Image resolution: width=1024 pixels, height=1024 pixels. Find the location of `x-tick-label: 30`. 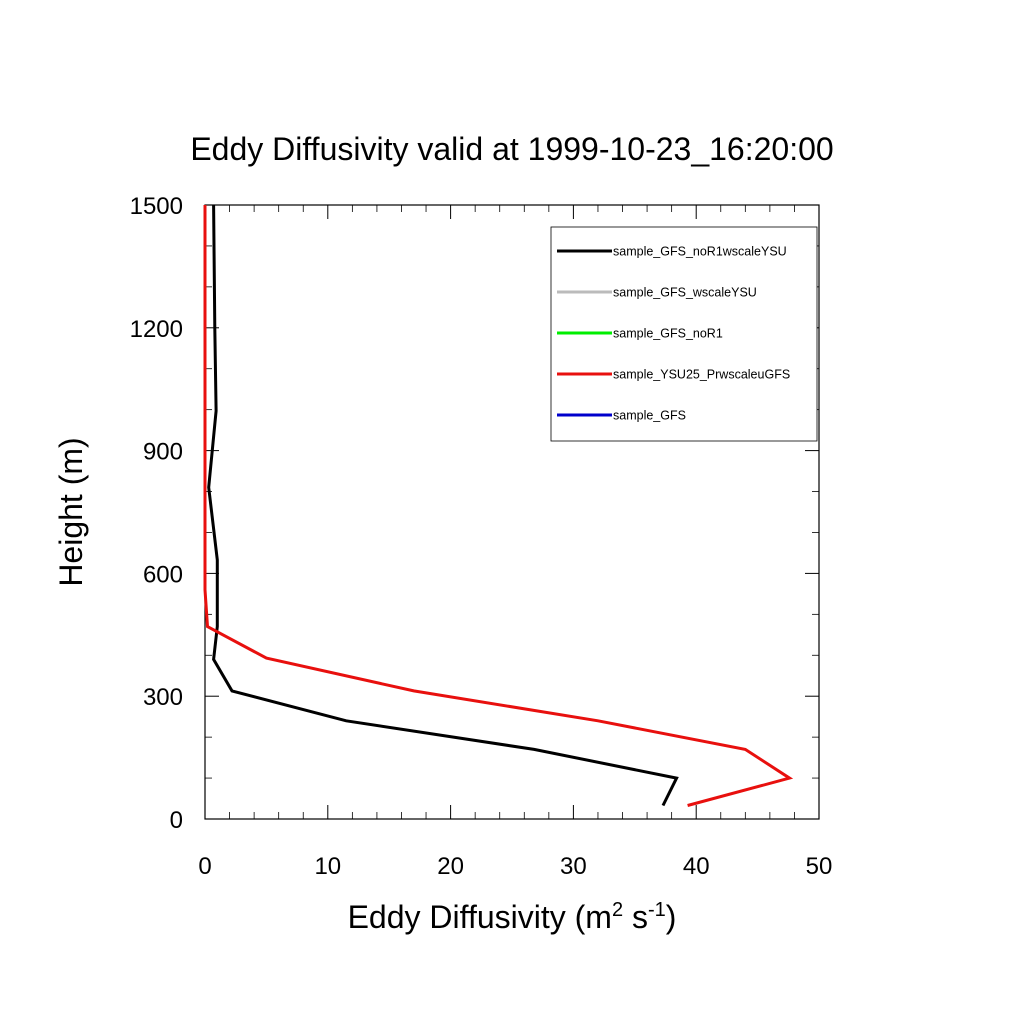

x-tick-label: 30 is located at coordinates (573, 866).